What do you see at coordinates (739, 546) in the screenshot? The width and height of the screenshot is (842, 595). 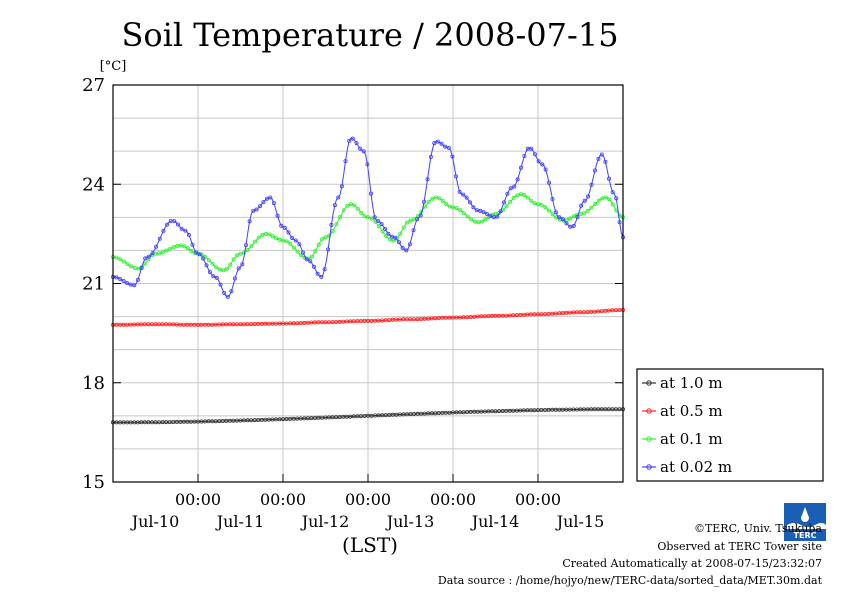 I see `footer-observed: Observed at TERC Tower site` at bounding box center [739, 546].